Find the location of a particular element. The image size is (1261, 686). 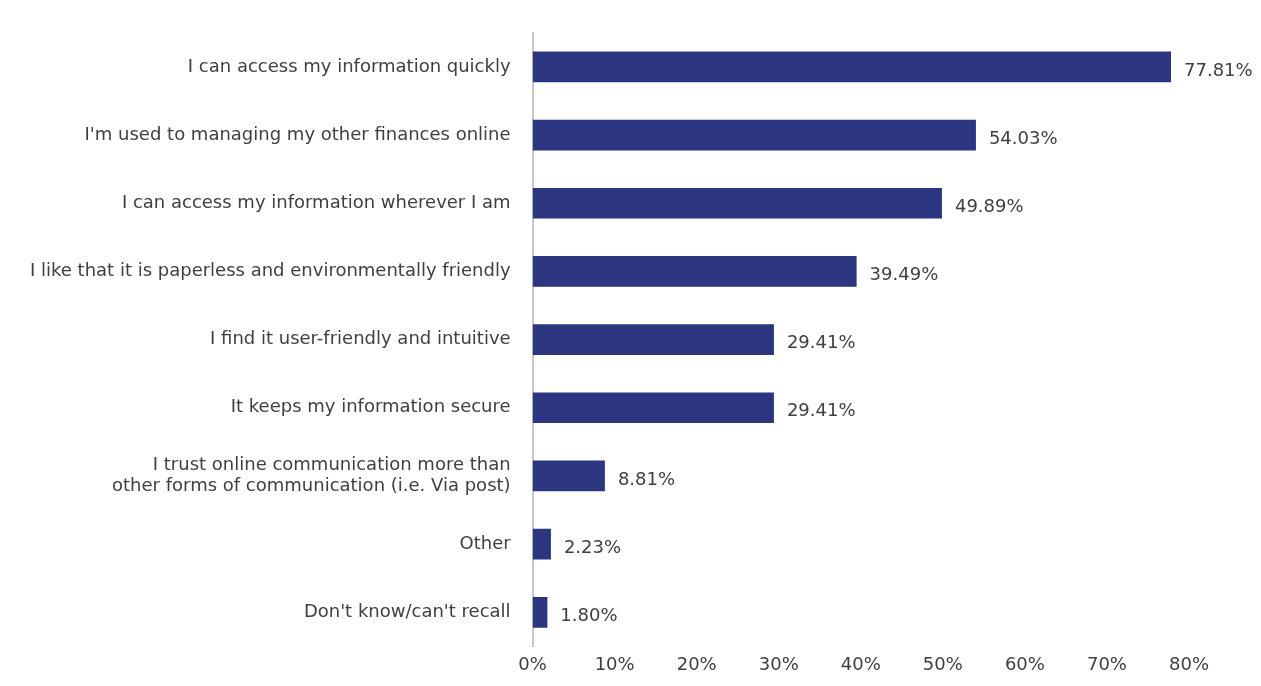

y-tick-label: I trust online communication more than other forms of communication (i.e. Via post) is located at coordinates (311, 474).